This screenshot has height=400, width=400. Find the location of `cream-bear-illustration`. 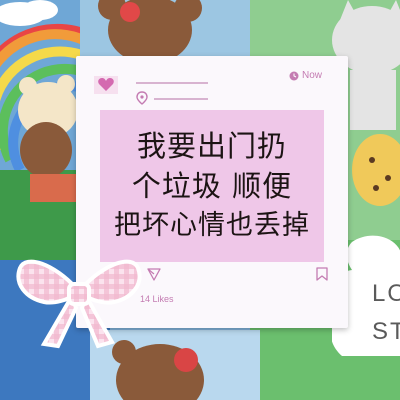

cream-bear-illustration is located at coordinates (48, 126).